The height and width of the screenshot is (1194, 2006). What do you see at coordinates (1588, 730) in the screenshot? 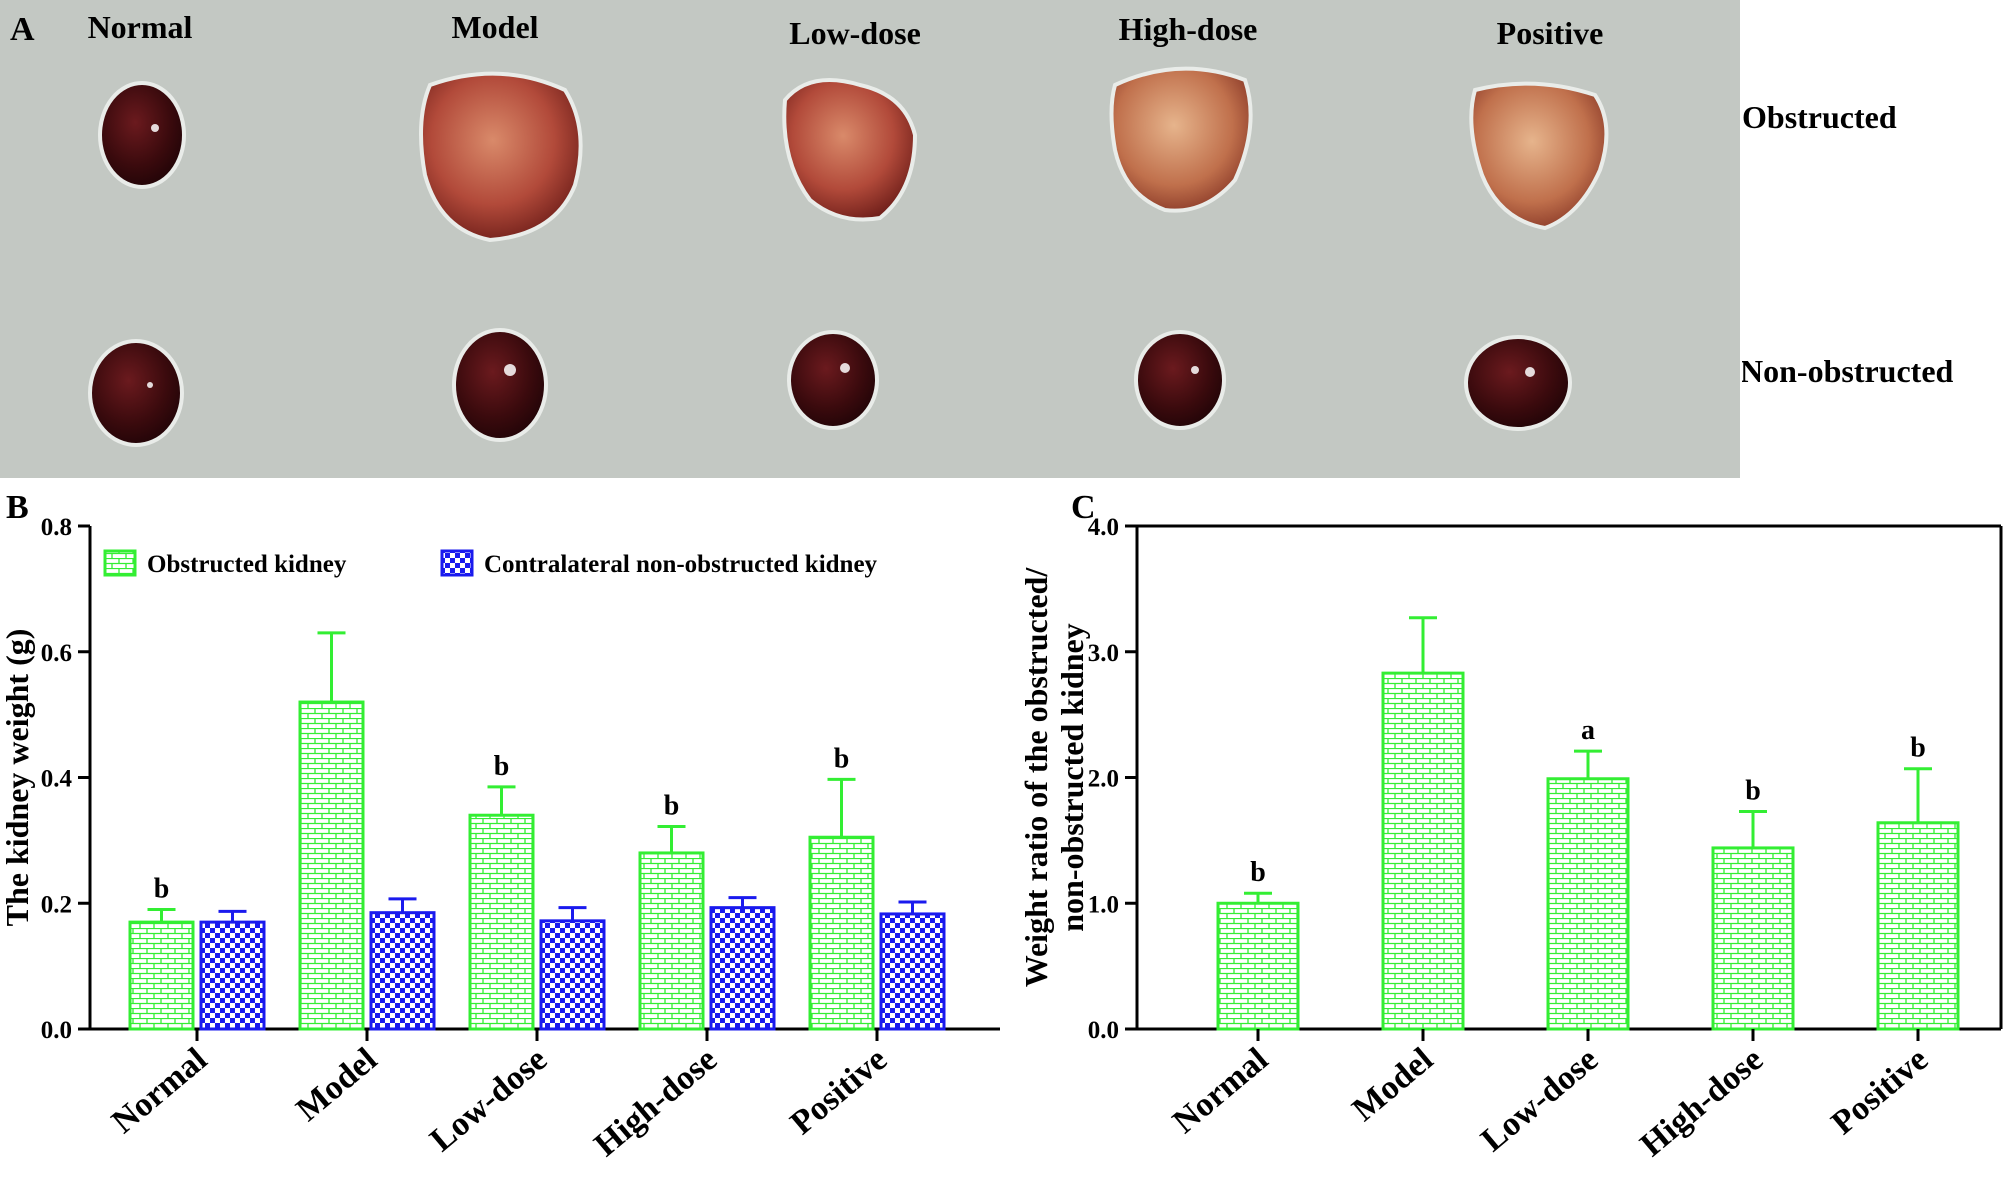
I see `significance-label: a` at bounding box center [1588, 730].